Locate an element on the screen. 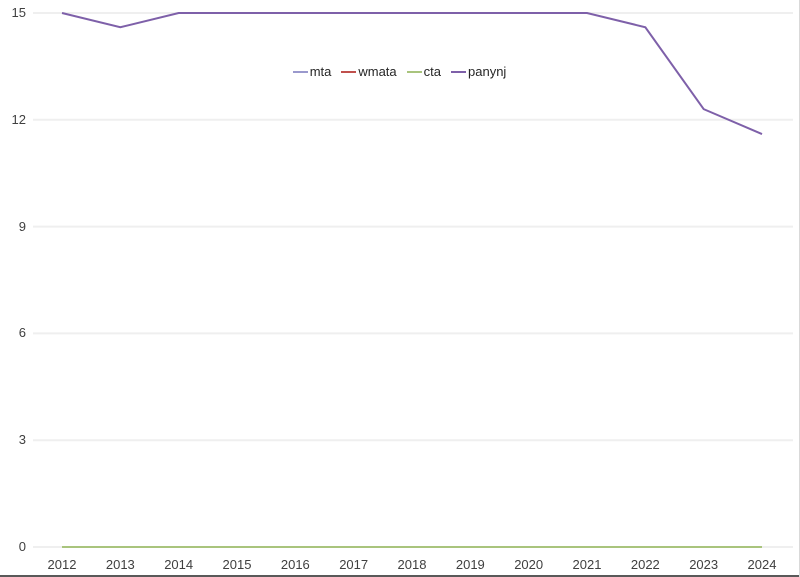 The height and width of the screenshot is (577, 800). x-tick-label-2024: 2024 is located at coordinates (762, 564).